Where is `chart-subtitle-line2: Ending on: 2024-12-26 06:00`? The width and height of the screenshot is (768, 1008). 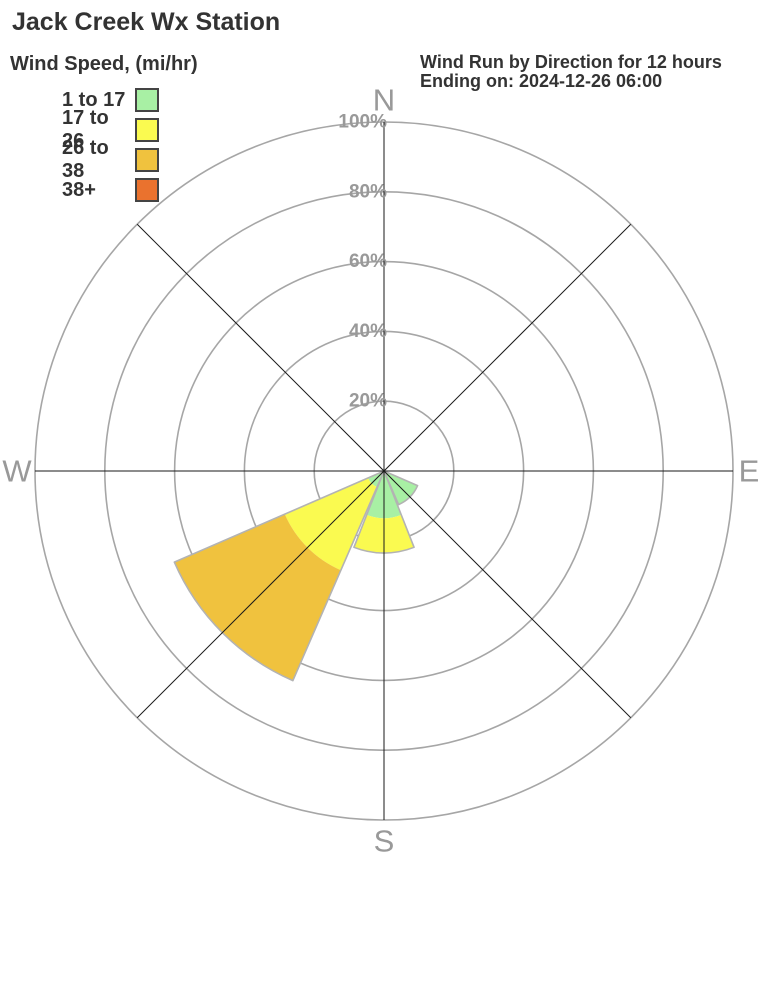 chart-subtitle-line2: Ending on: 2024-12-26 06:00 is located at coordinates (541, 81).